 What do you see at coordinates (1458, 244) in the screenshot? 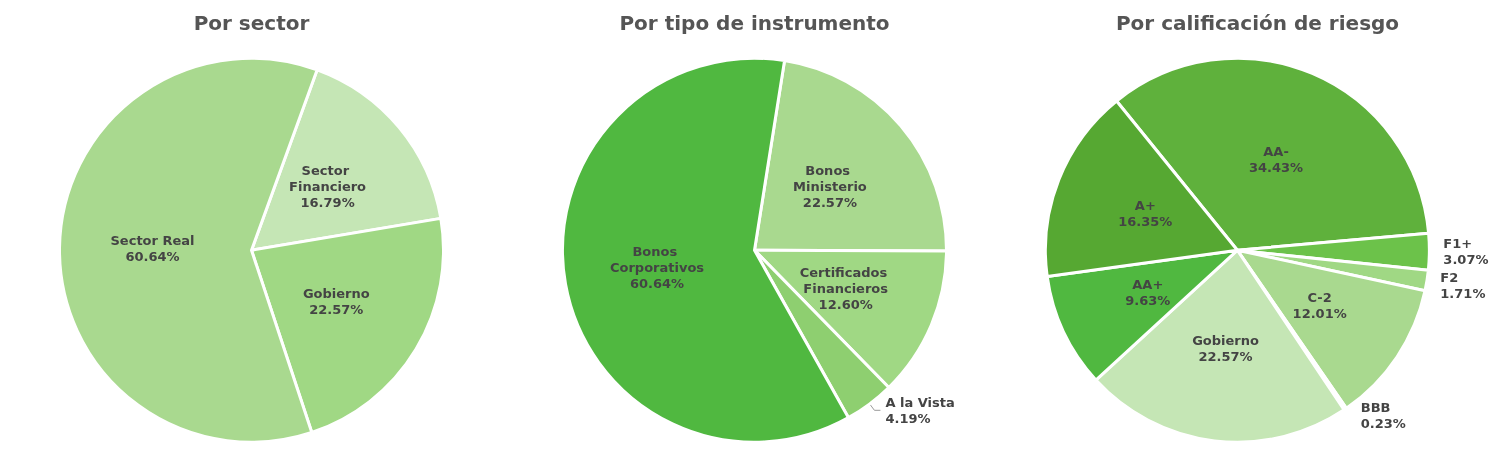
I see `slice-label: F1+` at bounding box center [1458, 244].